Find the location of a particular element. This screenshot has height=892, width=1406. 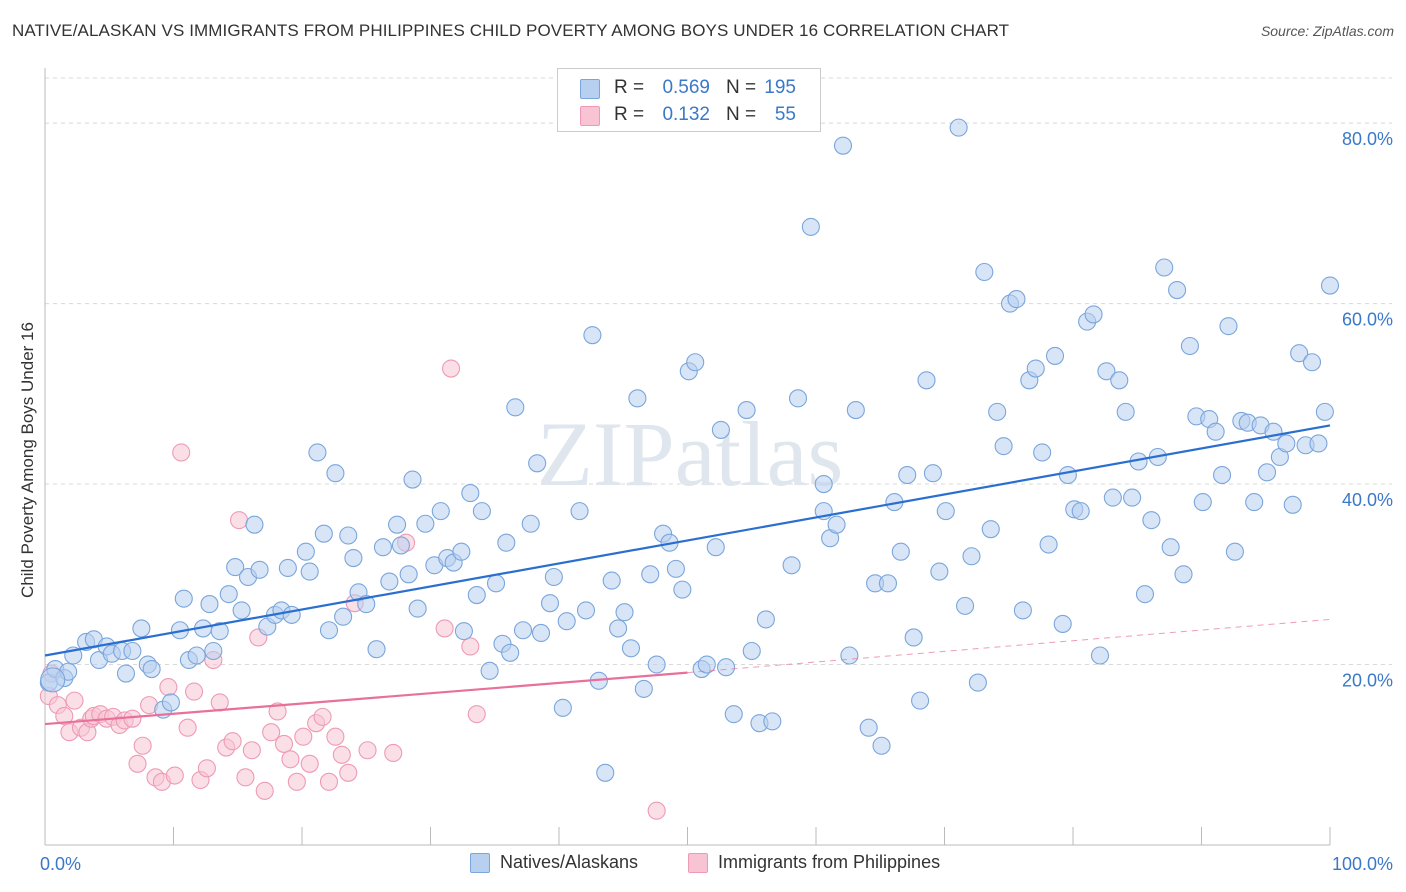

legend-n-label: N = is located at coordinates (741, 114).